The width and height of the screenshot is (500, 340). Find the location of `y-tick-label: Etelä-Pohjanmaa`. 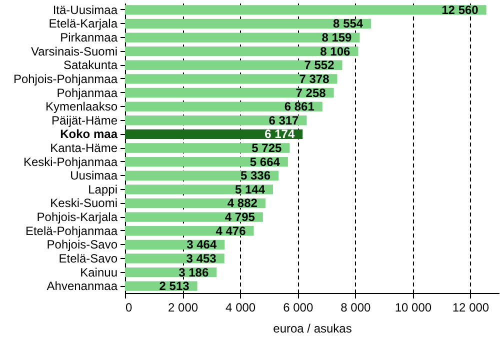

y-tick-label: Etelä-Pohjanmaa is located at coordinates (71, 231).